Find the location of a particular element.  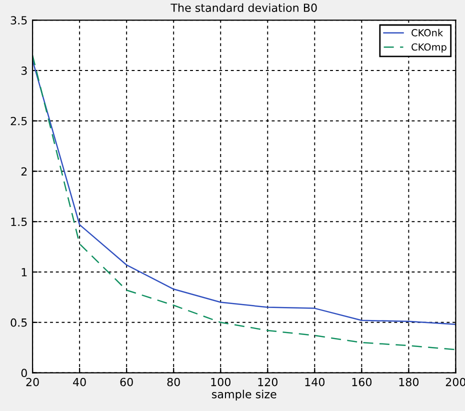

y-tick-label: 2 is located at coordinates (24, 171).